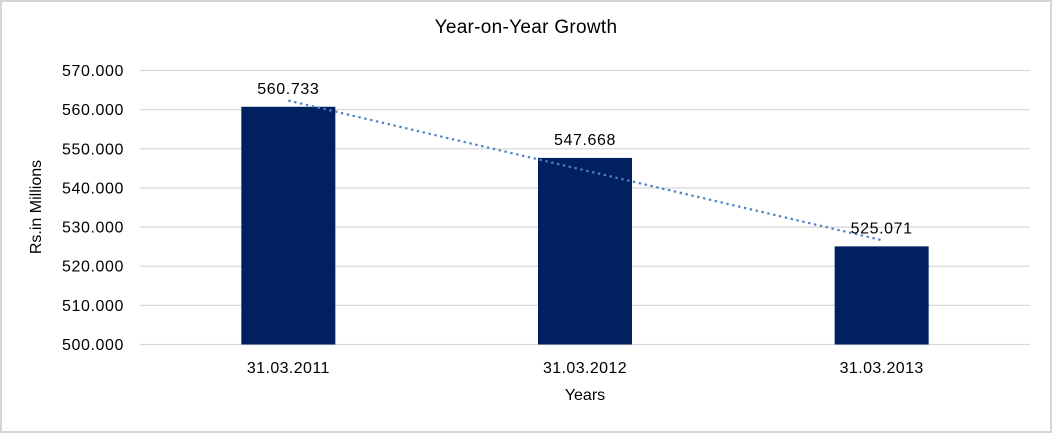  What do you see at coordinates (93, 149) in the screenshot?
I see `y-tick-label: 550.000` at bounding box center [93, 149].